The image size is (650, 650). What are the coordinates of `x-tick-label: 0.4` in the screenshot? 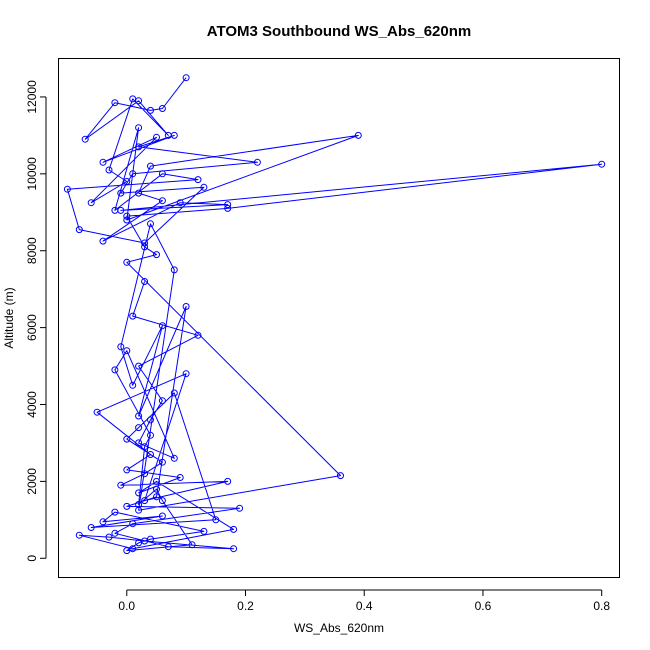 It's located at (364, 606).